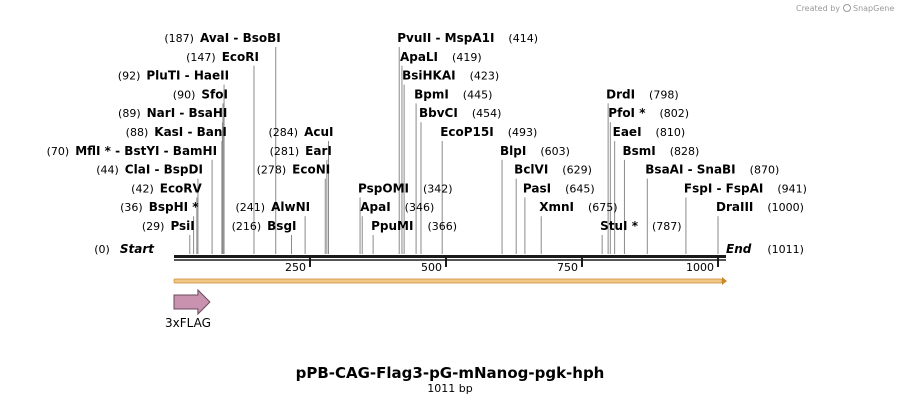  Describe the element at coordinates (638, 151) in the screenshot. I see `site-bsmi-label: BsmI` at that location.